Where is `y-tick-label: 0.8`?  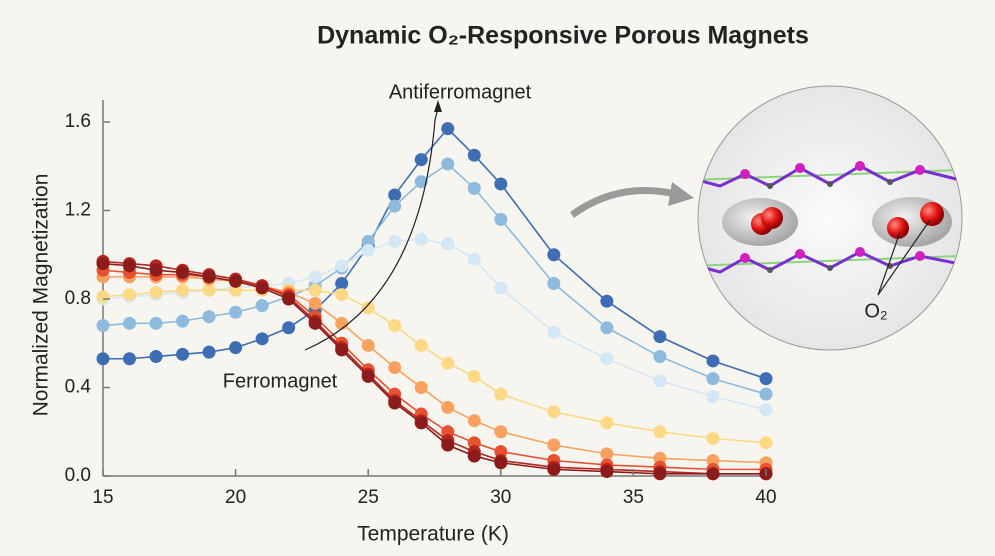 y-tick-label: 0.8 is located at coordinates (78, 298).